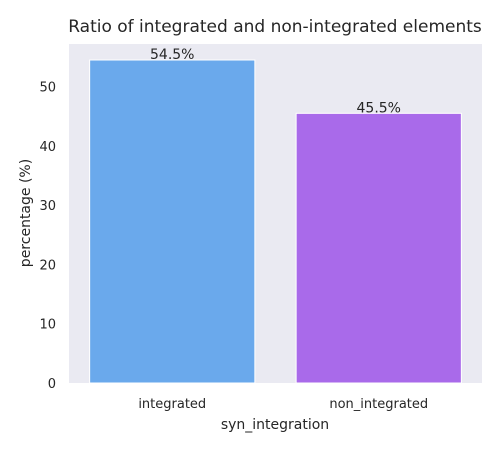 This screenshot has height=450, width=500. What do you see at coordinates (47, 147) in the screenshot?
I see `y-tick-label: 40` at bounding box center [47, 147].